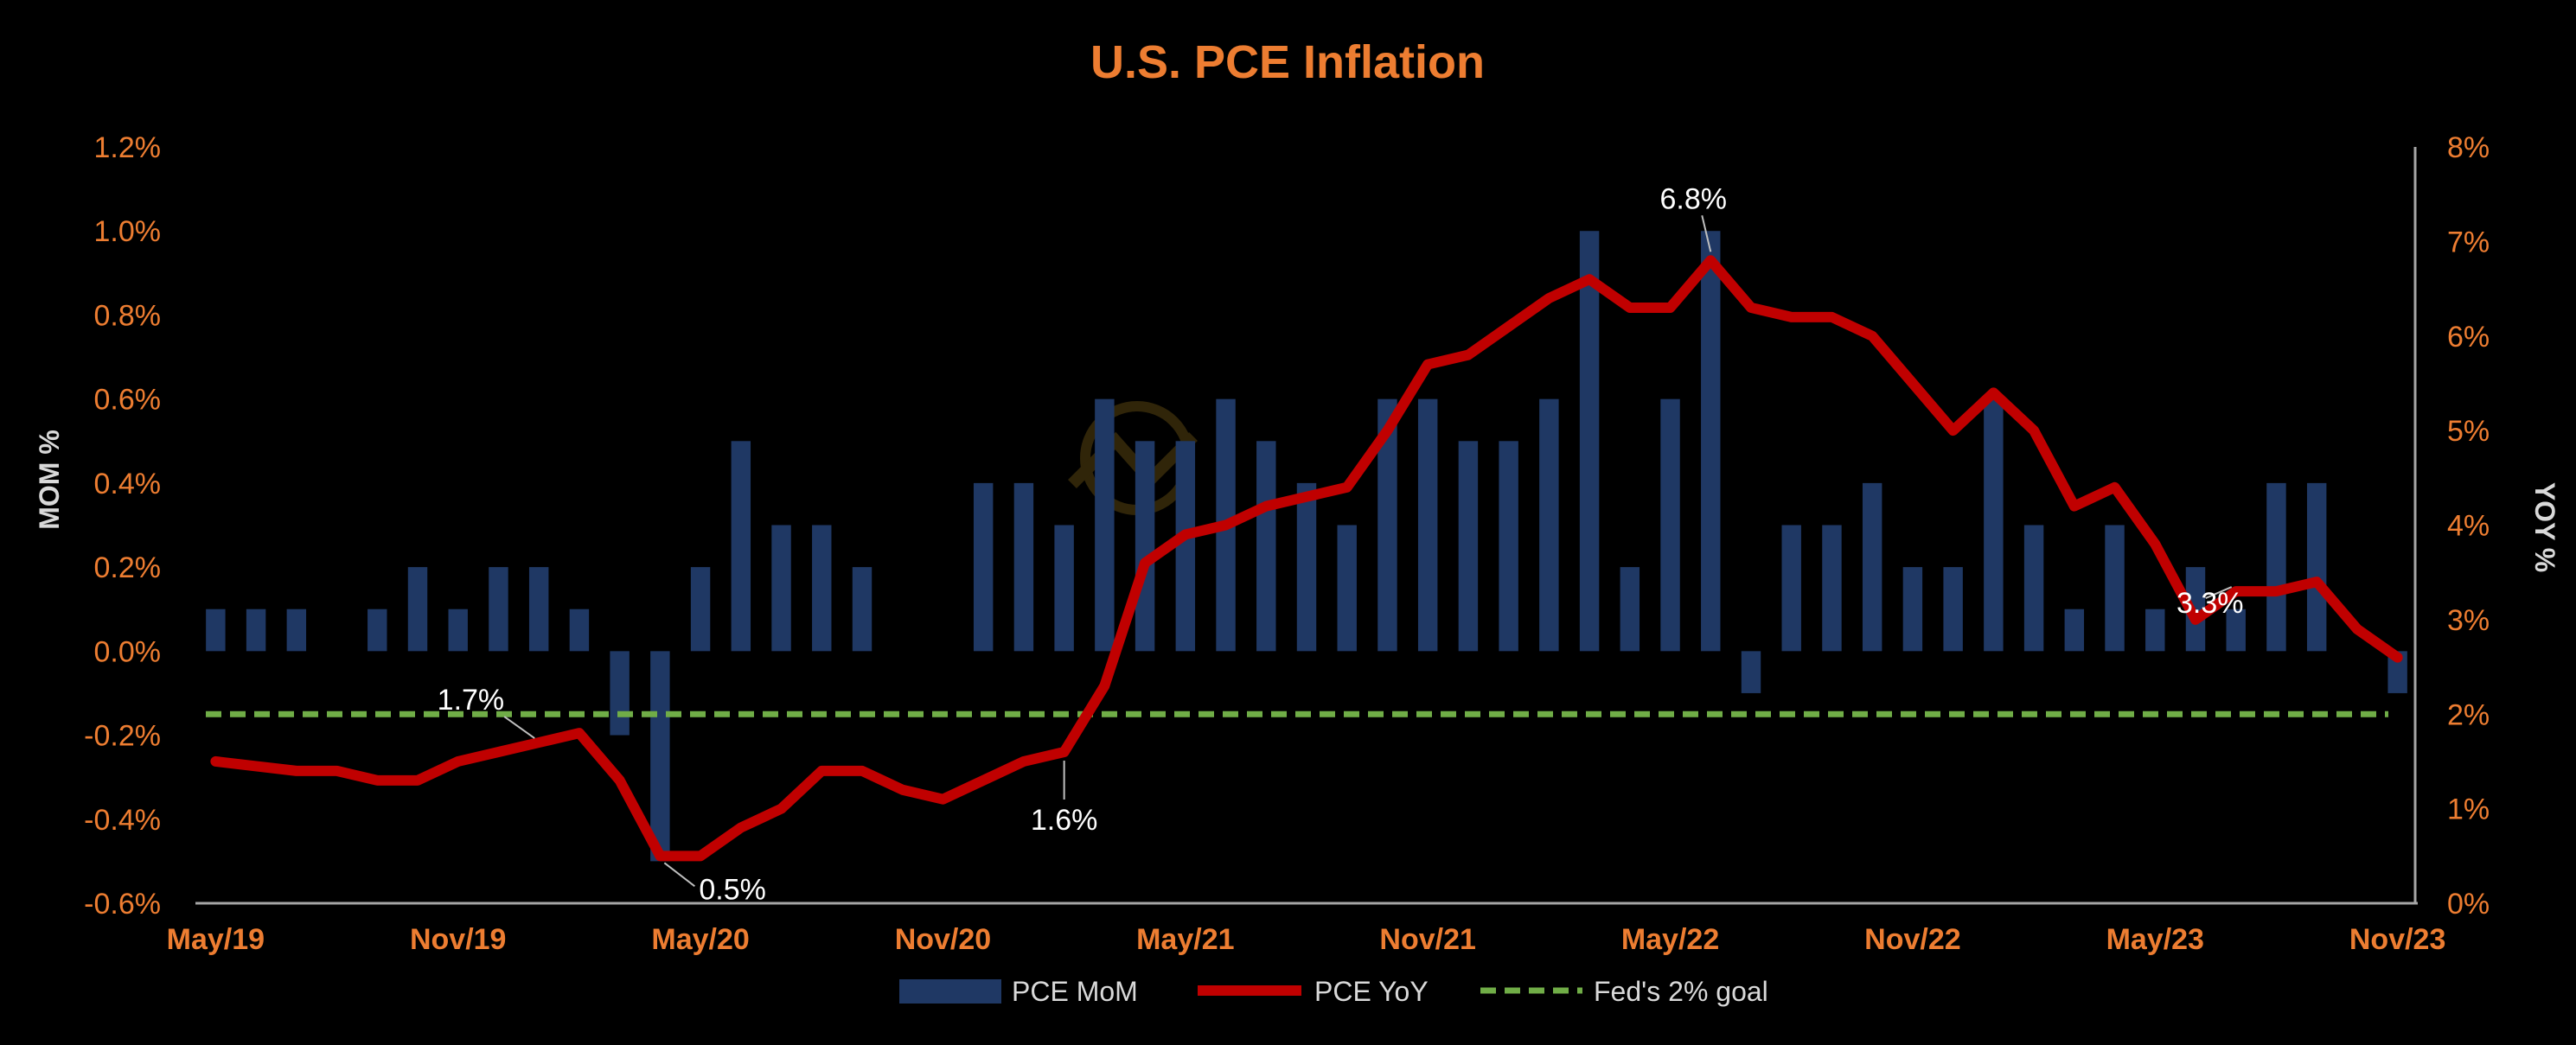 The height and width of the screenshot is (1045, 2576). What do you see at coordinates (700, 940) in the screenshot?
I see `x-tick-label: May/20` at bounding box center [700, 940].